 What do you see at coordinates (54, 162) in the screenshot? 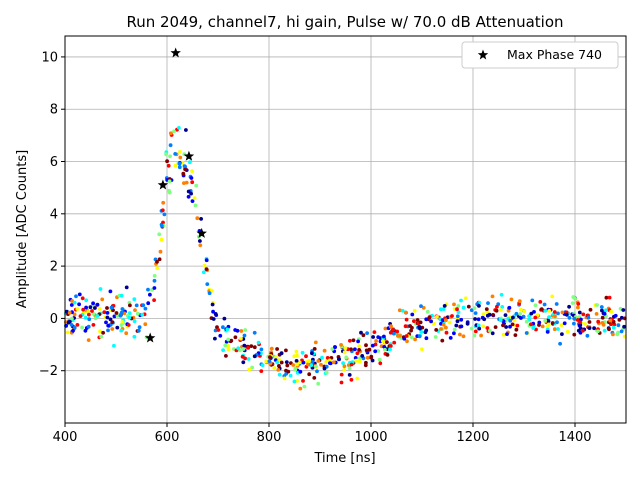
I see `y-tick-label: 6` at bounding box center [54, 162].